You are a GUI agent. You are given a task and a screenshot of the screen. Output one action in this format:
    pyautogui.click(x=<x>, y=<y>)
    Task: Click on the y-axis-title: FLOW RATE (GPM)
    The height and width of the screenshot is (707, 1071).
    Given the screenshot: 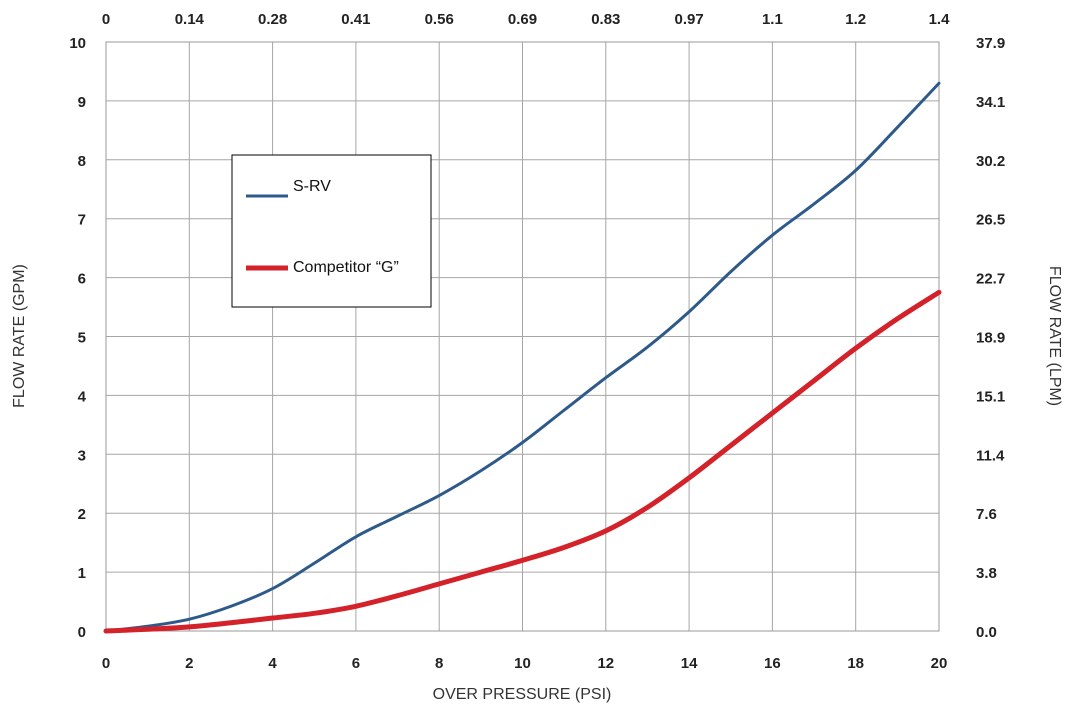 What is the action you would take?
    pyautogui.click(x=19, y=336)
    